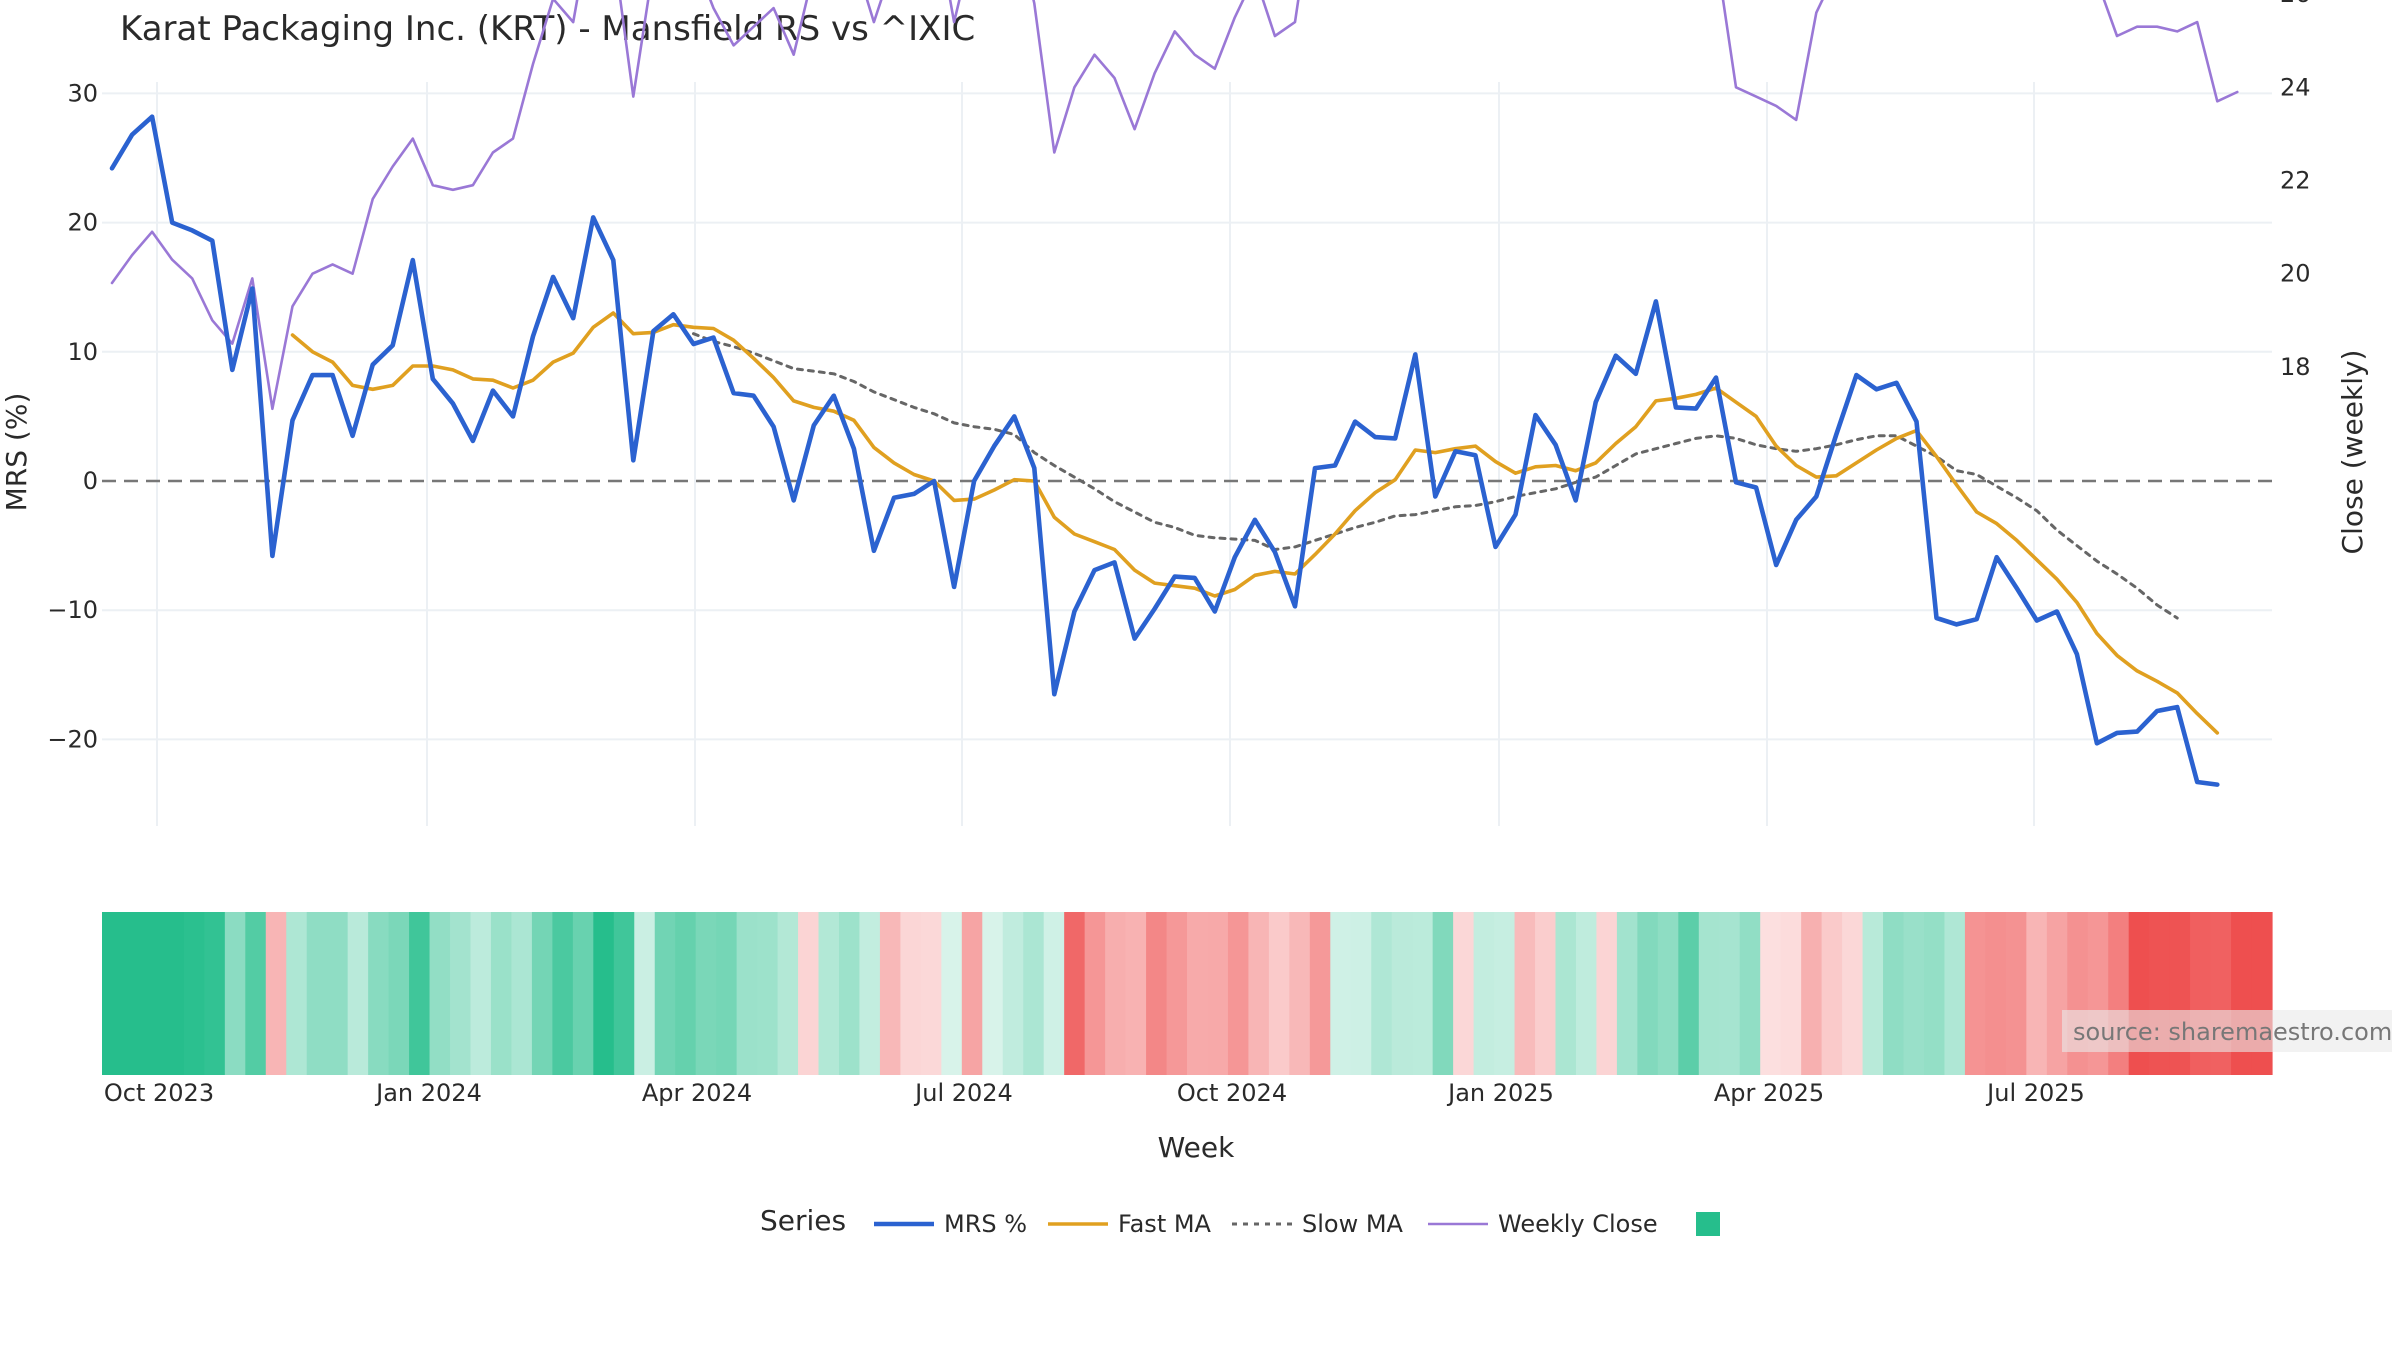 This screenshot has width=2400, height=1350. I want to click on y-tick-label-left: 20, so click(82, 223).